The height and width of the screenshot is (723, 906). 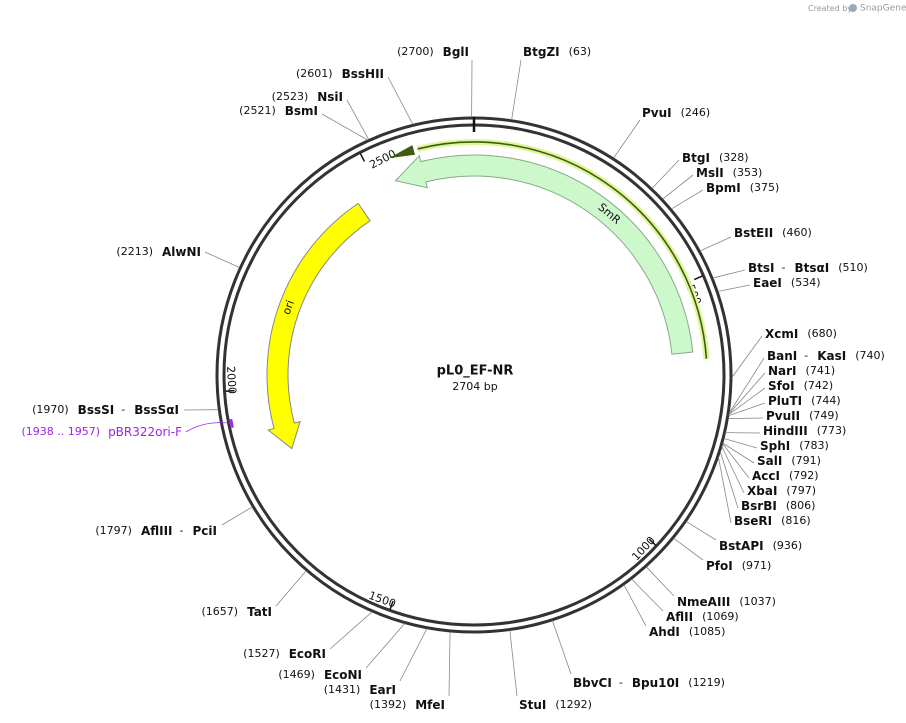 I want to click on site-name: BstAPI, so click(x=741, y=546).